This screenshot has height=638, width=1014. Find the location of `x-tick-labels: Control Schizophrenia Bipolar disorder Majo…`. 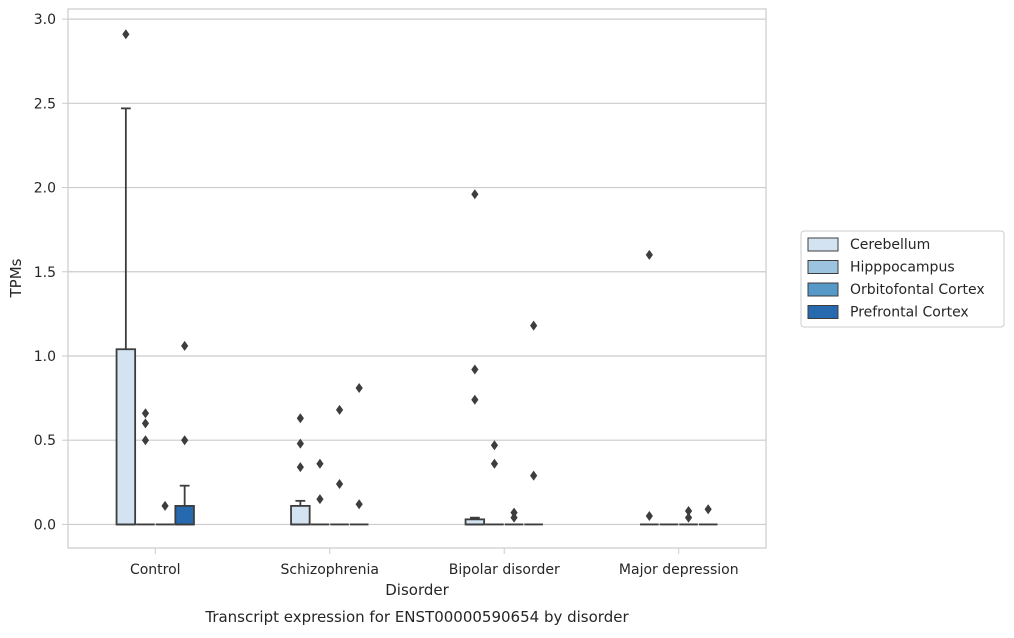

x-tick-labels: Control Schizophrenia Bipolar disorder Majo… is located at coordinates (434, 563).